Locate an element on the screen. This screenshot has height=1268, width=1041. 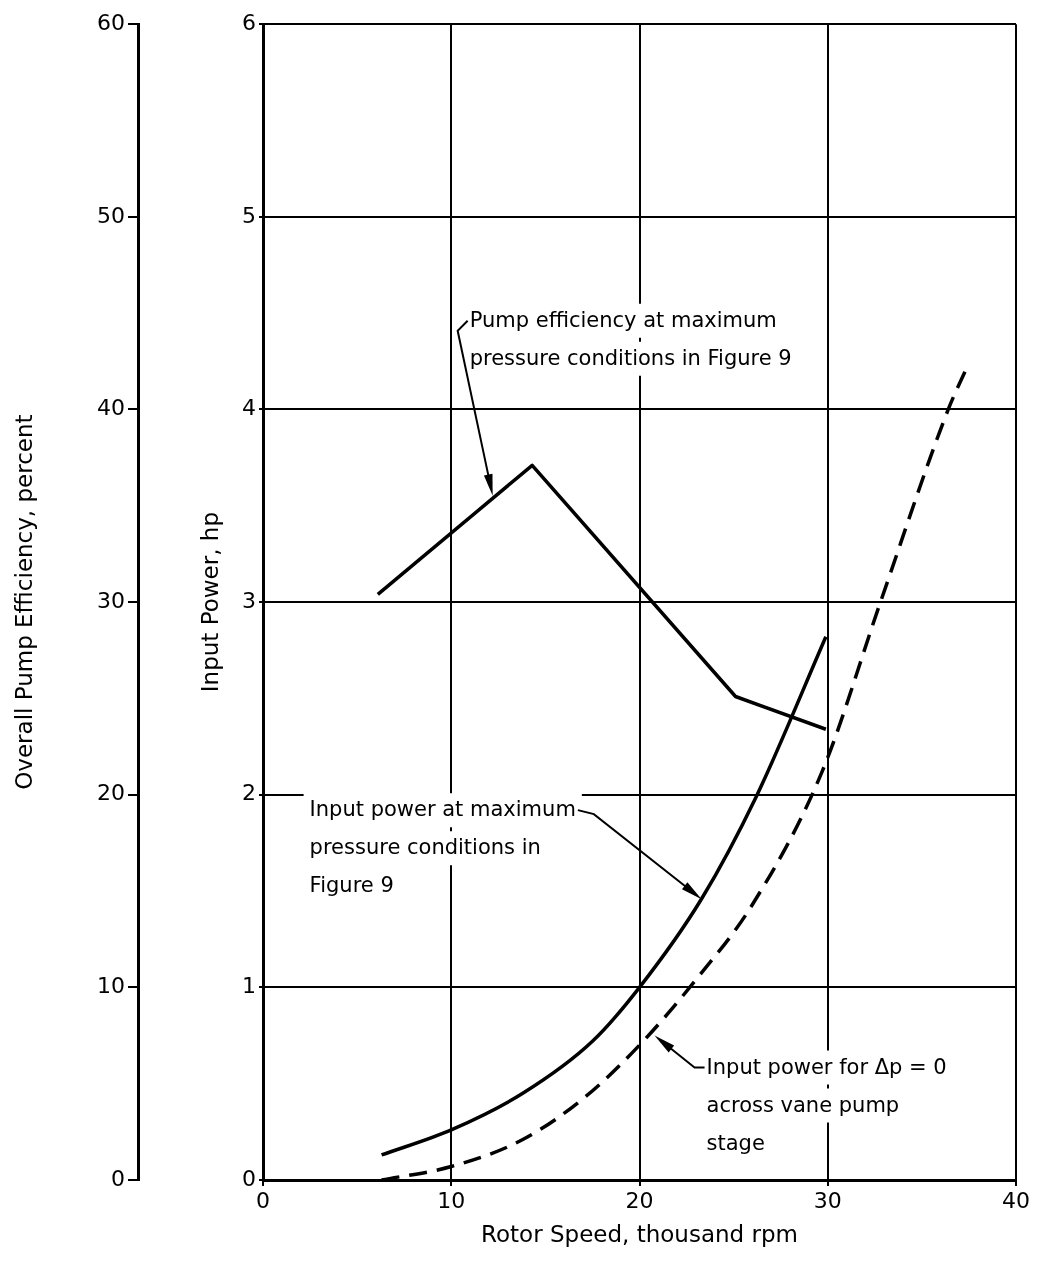
annotation: Input power for Δp = 0 across vane pump stage is located at coordinates (826, 1104).